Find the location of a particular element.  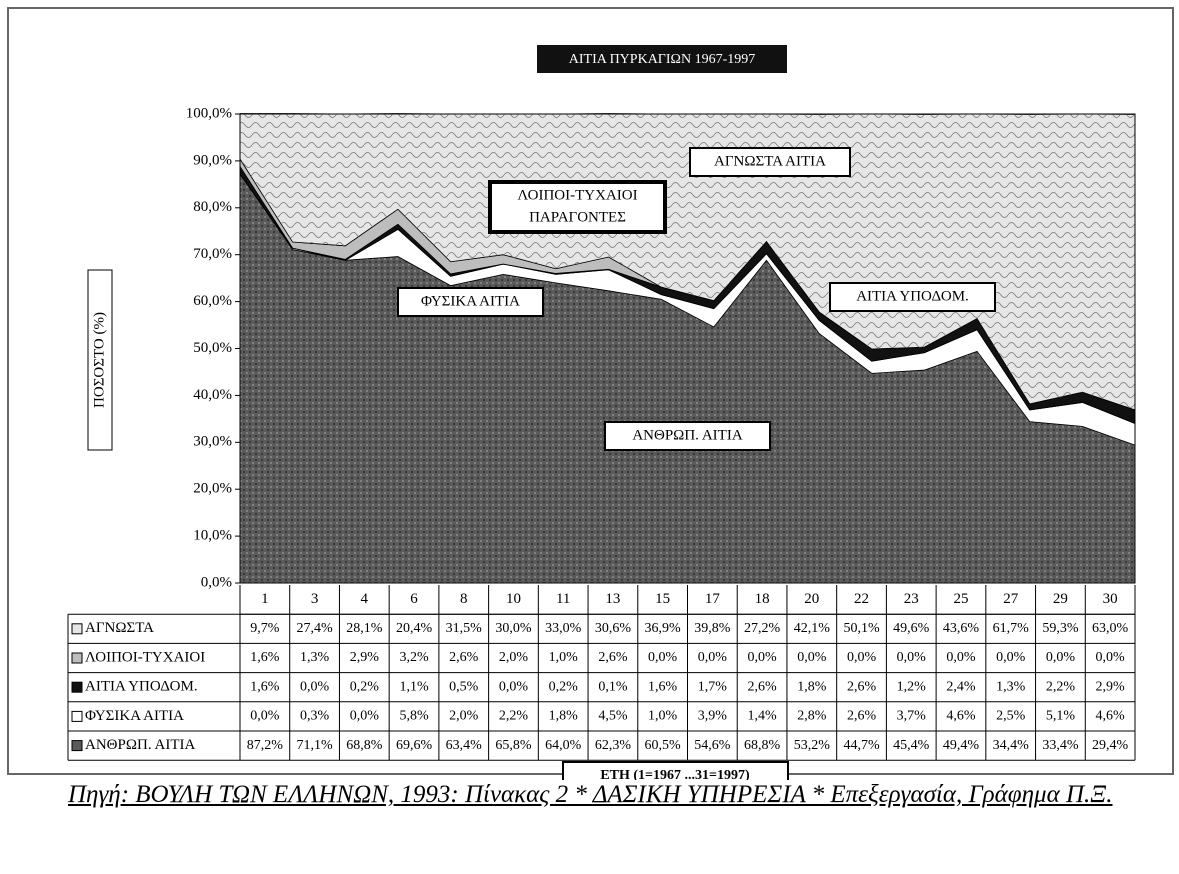

table-value: 69,6% is located at coordinates (414, 745).